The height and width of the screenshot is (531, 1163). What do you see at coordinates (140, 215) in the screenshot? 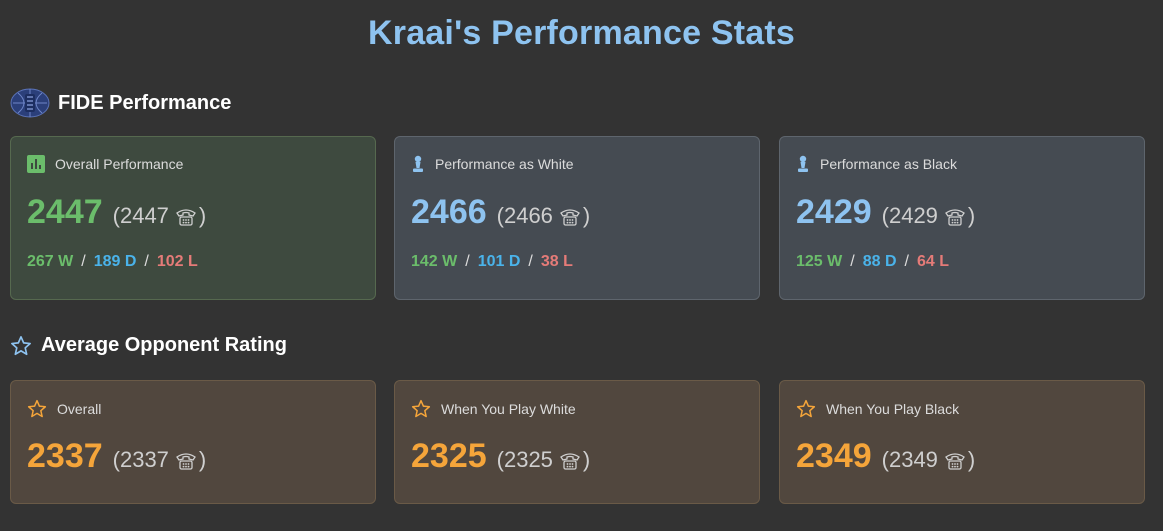
I see `performance-paren-value: (2447` at bounding box center [140, 215].